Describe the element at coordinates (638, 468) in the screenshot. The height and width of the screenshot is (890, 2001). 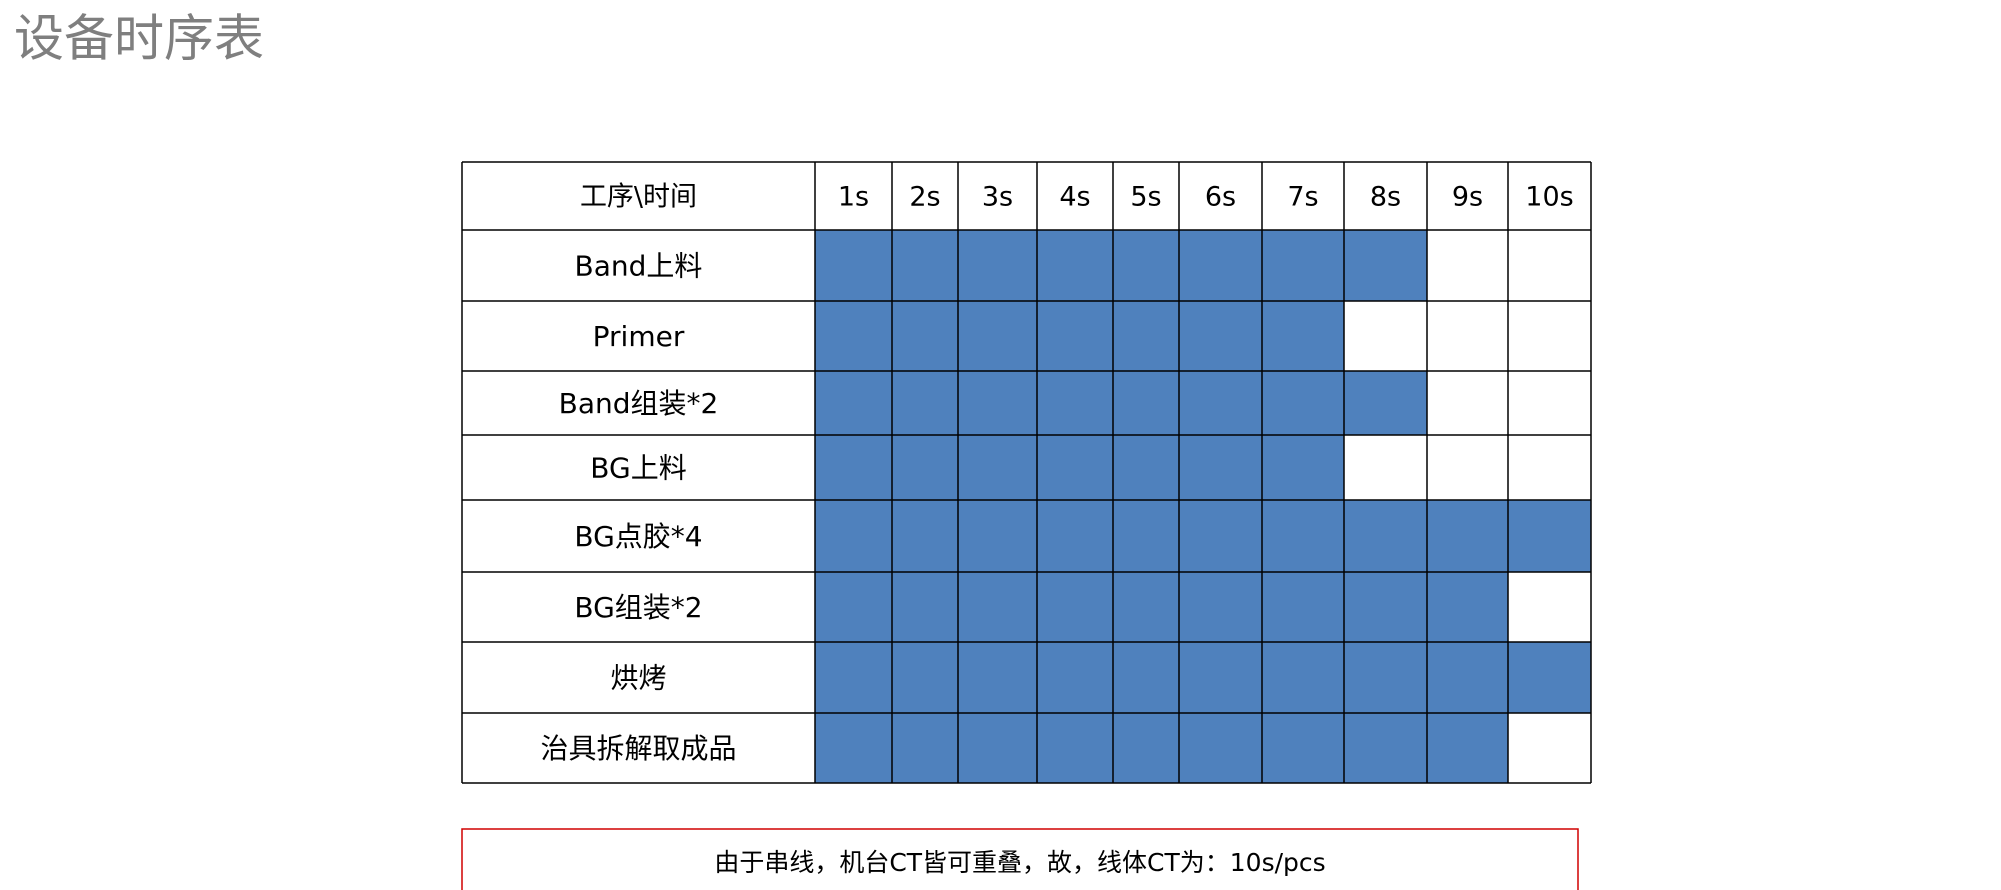
I see `row-label: BG上料` at that location.